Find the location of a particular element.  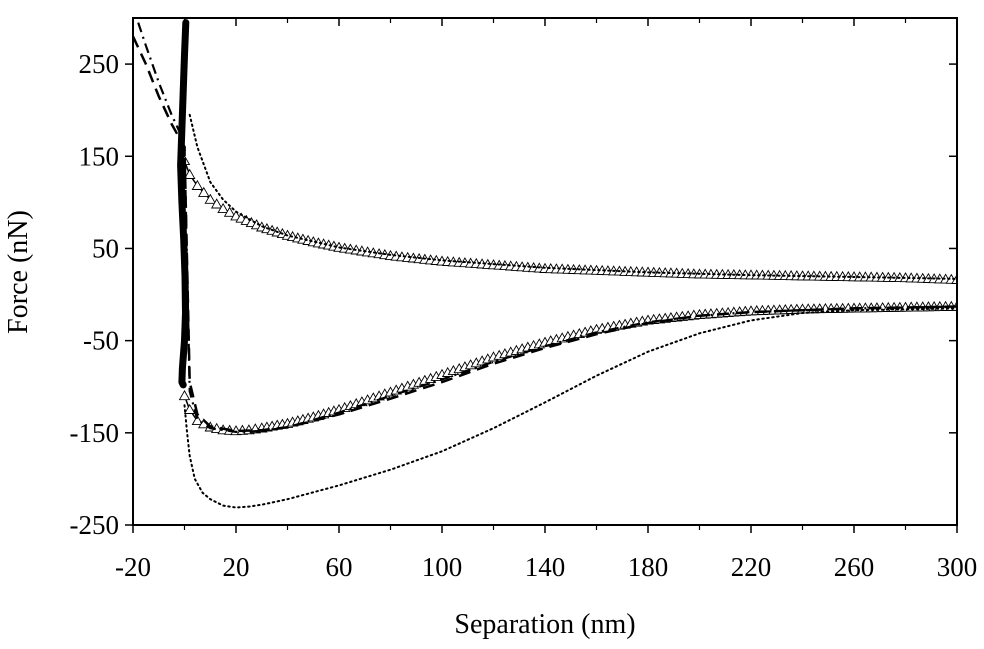

x-tick-label: 100 is located at coordinates (442, 567).